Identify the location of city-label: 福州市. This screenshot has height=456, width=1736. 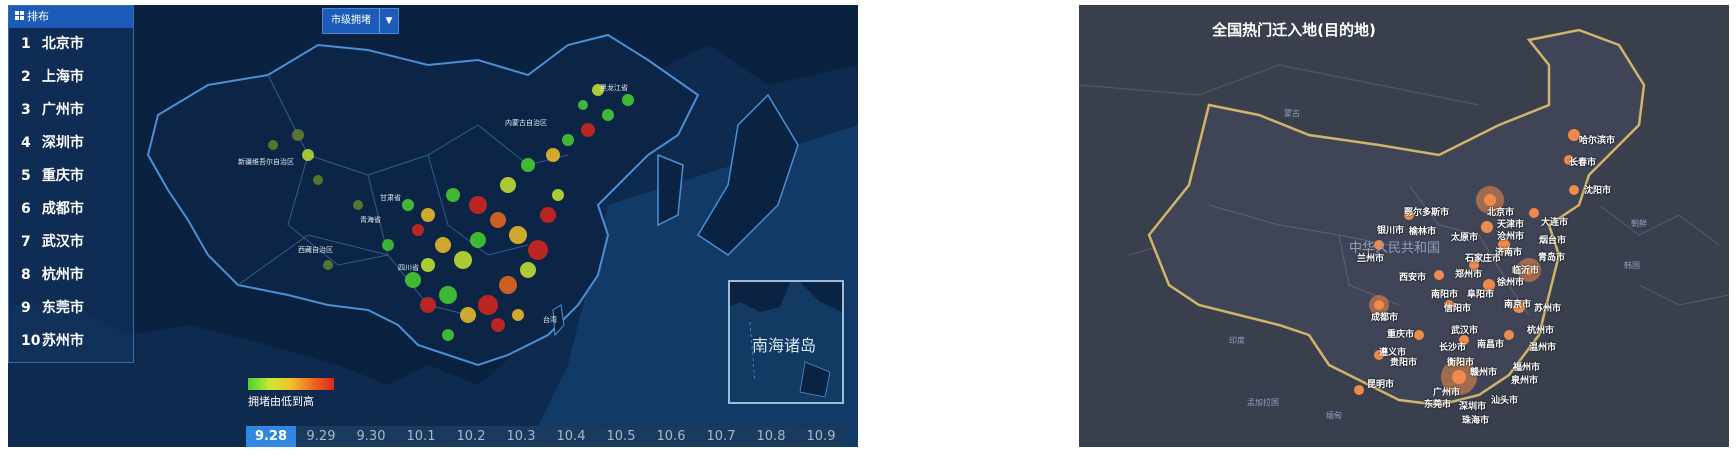
(1527, 368).